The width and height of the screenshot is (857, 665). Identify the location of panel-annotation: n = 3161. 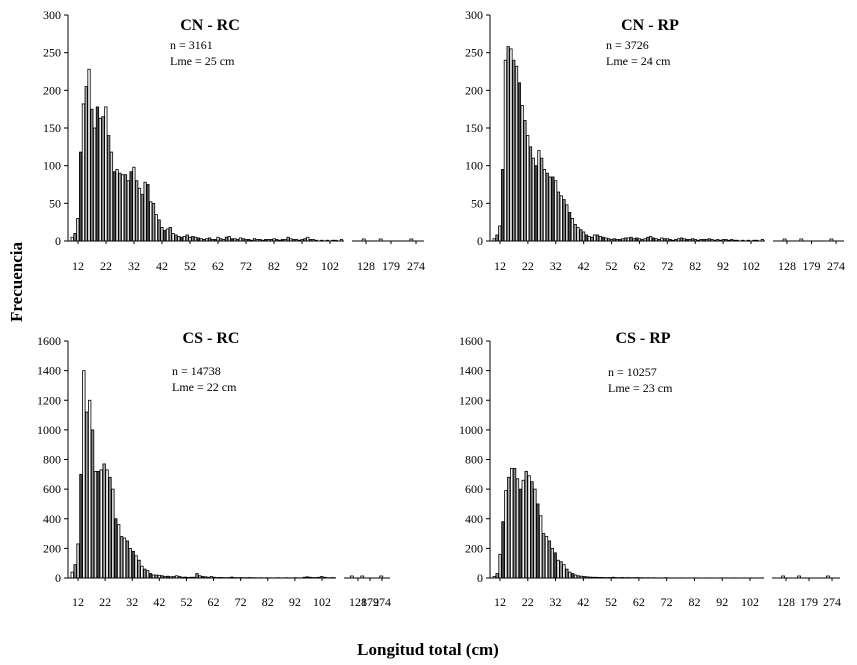
(191, 45).